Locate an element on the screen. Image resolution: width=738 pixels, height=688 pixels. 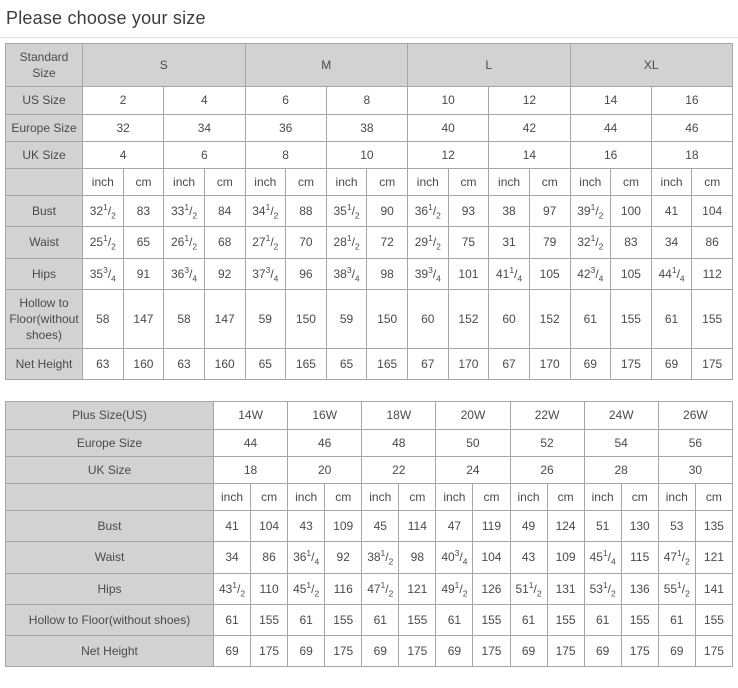
measurement-cm-cell: 65 is located at coordinates (143, 242).